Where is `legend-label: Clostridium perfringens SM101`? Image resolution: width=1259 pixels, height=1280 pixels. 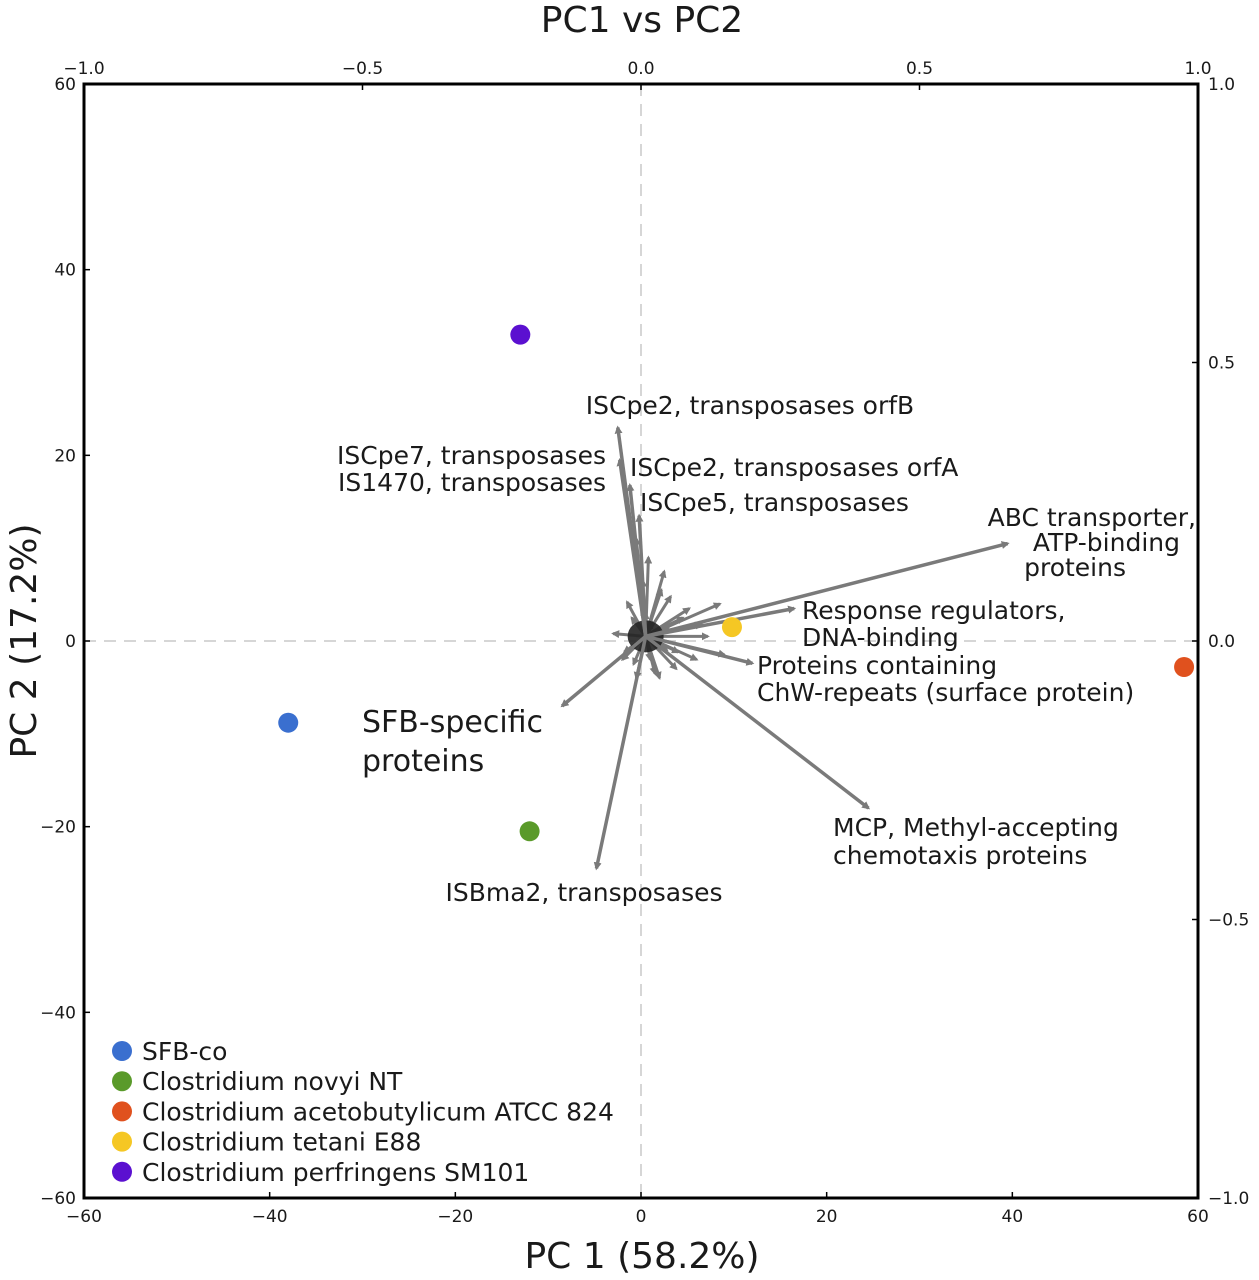
legend-label: Clostridium perfringens SM101 is located at coordinates (335, 1172).